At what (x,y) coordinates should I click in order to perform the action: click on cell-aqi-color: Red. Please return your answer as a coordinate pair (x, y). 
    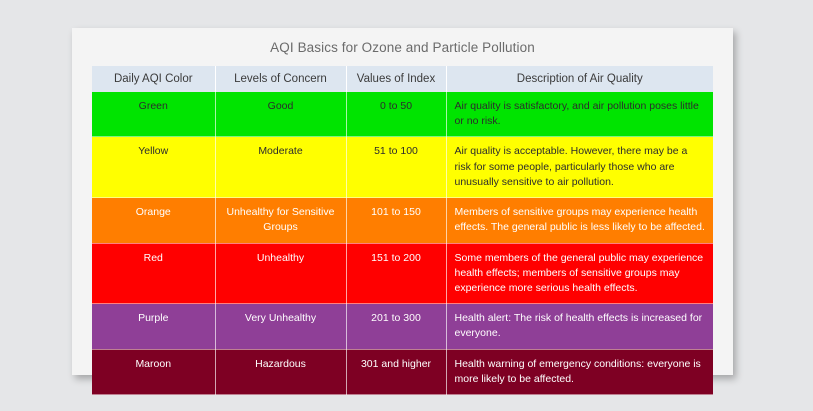
    Looking at the image, I should click on (154, 274).